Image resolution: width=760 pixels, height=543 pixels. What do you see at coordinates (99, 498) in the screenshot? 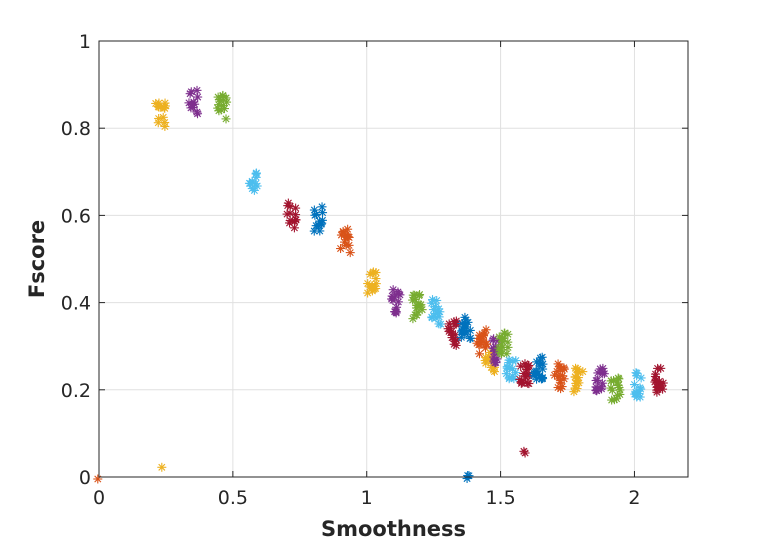
I see `x-tick-label: 0` at bounding box center [99, 498].